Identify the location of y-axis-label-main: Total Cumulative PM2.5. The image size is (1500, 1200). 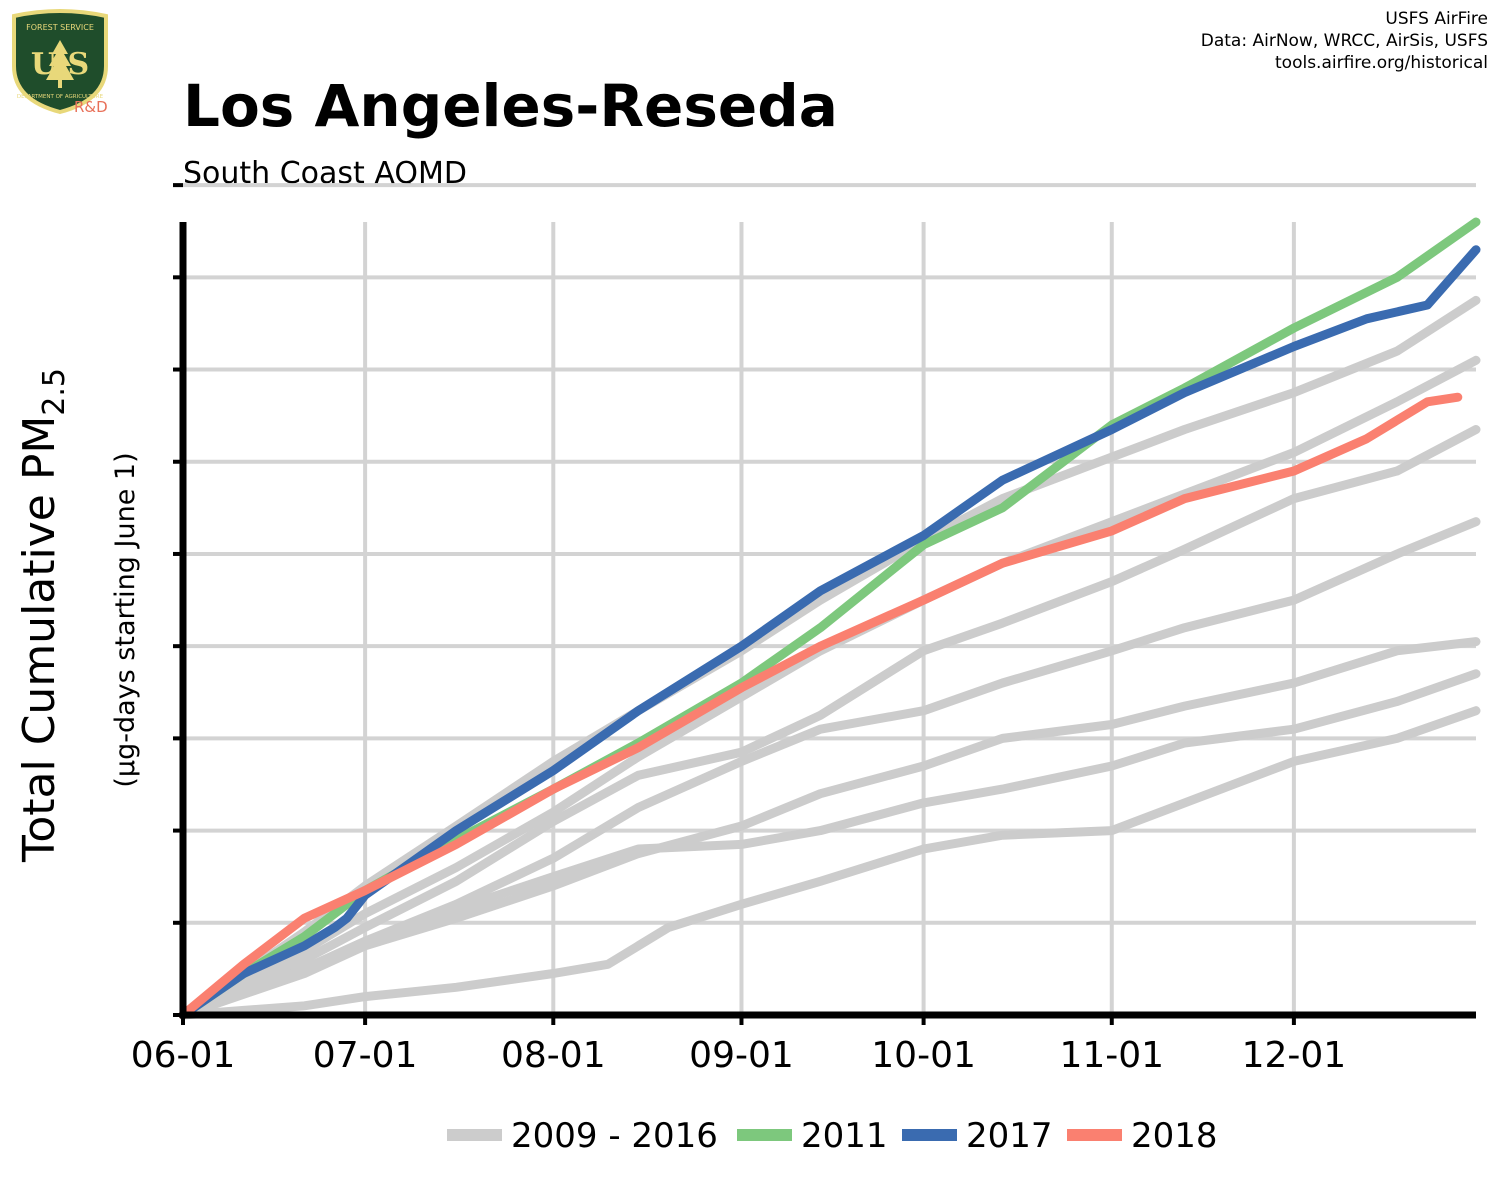
(43, 615).